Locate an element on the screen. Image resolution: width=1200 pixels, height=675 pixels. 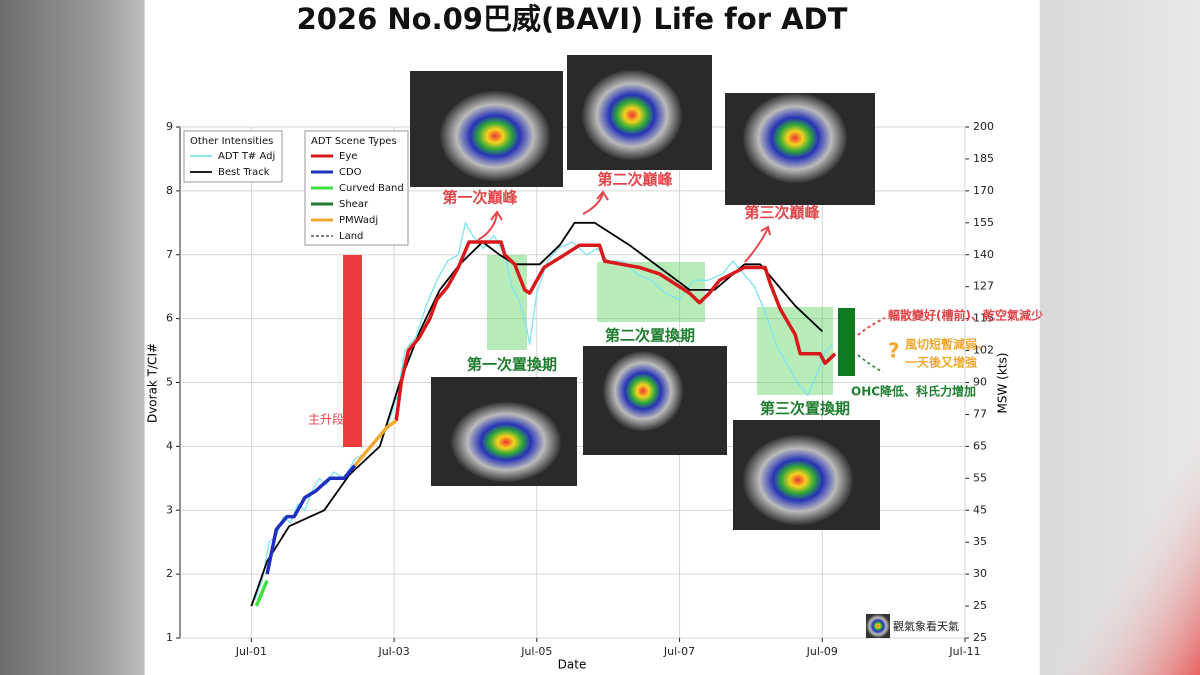
legend-title: ADT Scene Types is located at coordinates (354, 141).